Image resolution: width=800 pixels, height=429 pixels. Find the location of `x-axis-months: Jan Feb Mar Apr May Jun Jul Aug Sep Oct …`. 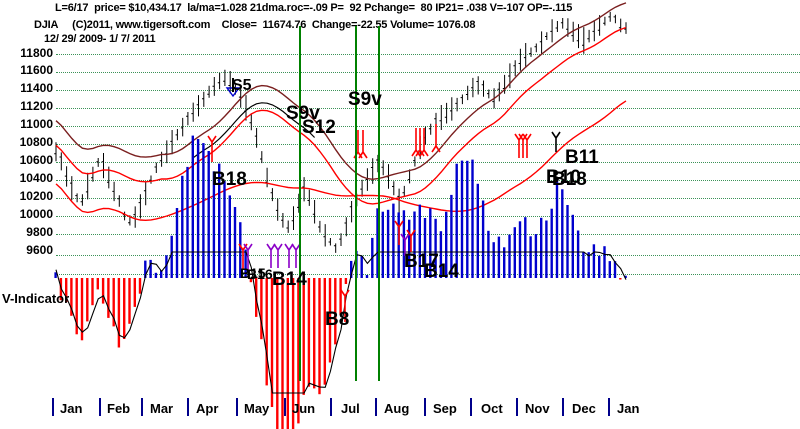

x-axis-months: Jan Feb Mar Apr May Jun Jul Aug Sep Oct … is located at coordinates (400, 412).